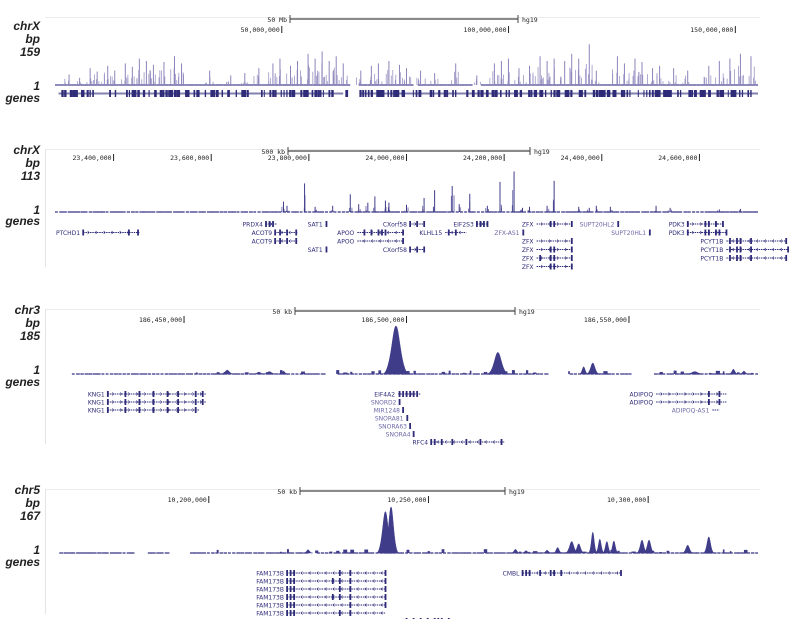  I want to click on gene-label: PTCHD1, so click(68, 233).